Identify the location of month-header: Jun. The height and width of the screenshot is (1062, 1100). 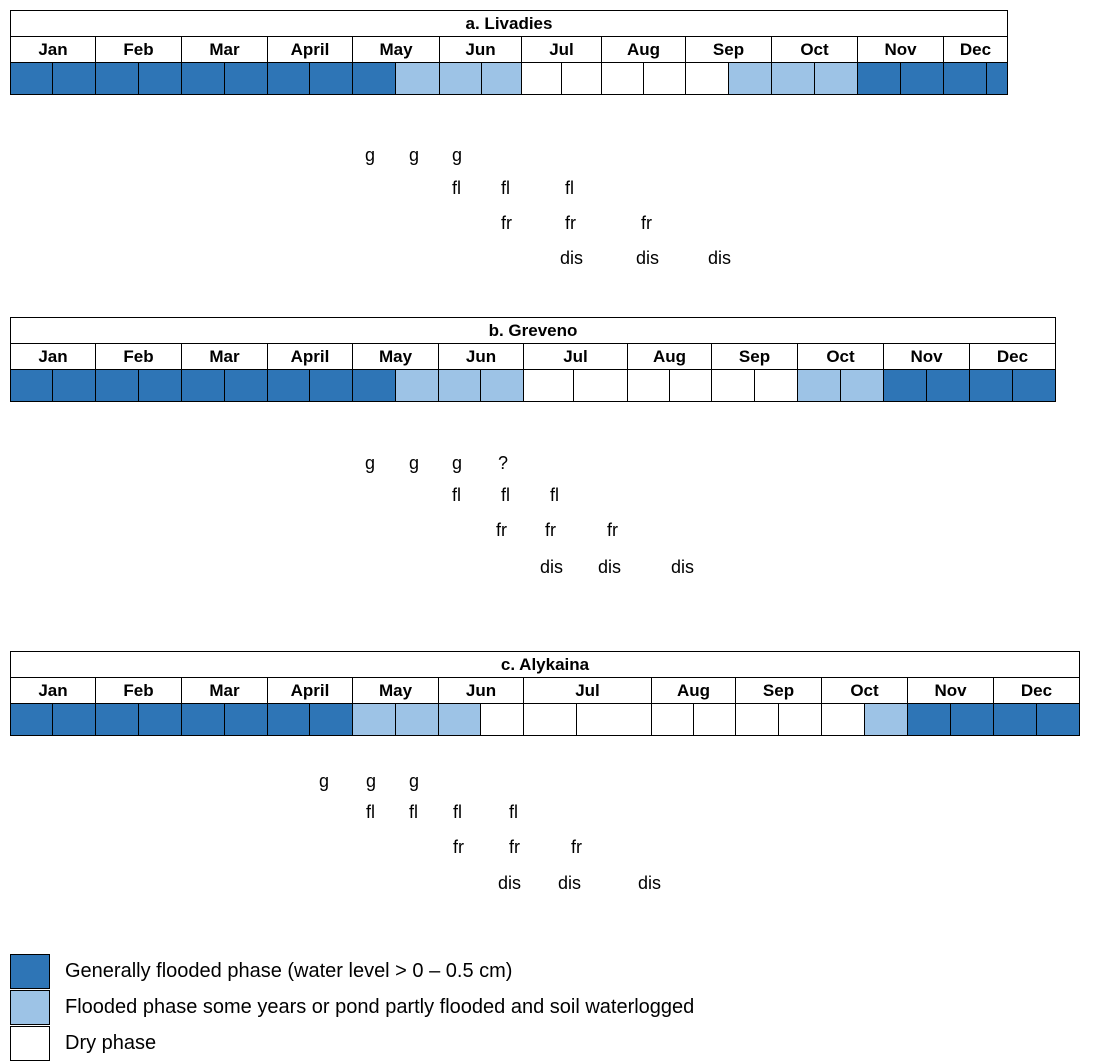
(481, 690).